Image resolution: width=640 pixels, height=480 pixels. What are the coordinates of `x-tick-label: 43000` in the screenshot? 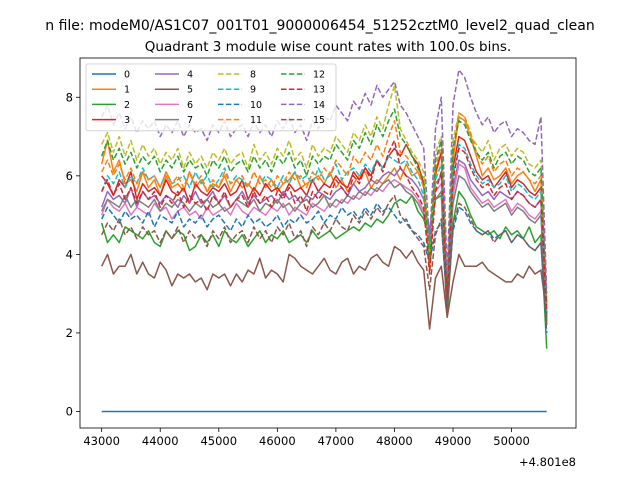 It's located at (101, 441).